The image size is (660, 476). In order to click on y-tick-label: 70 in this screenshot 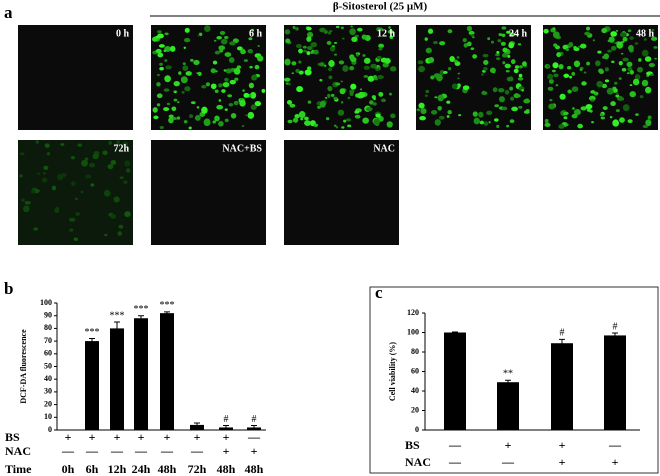, I will do `click(48, 340)`.